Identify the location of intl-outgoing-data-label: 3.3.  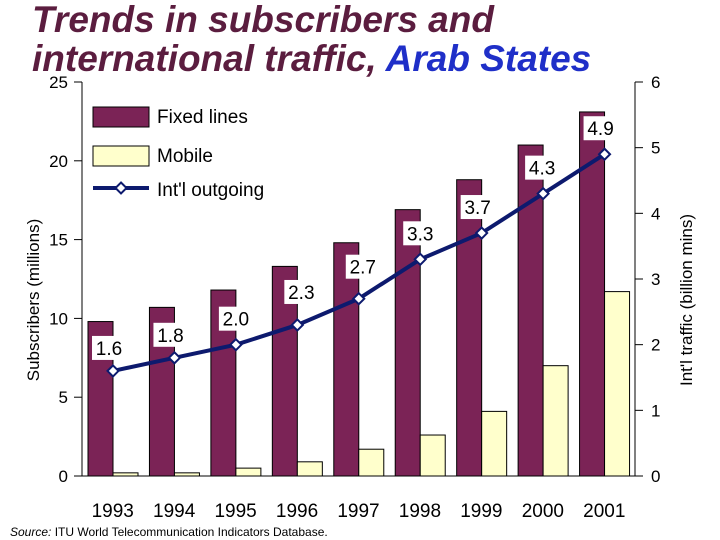
(420, 234).